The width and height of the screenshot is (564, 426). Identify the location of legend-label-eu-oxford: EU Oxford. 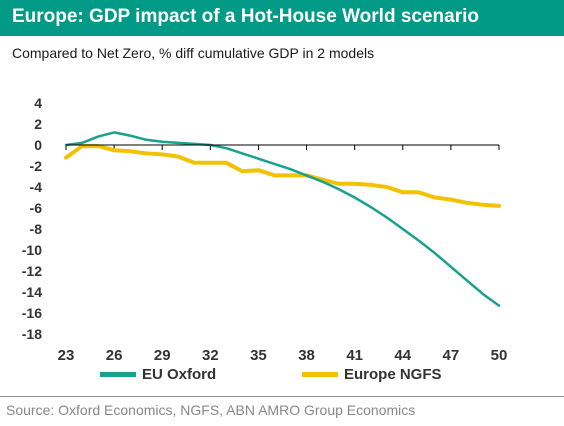
(179, 374).